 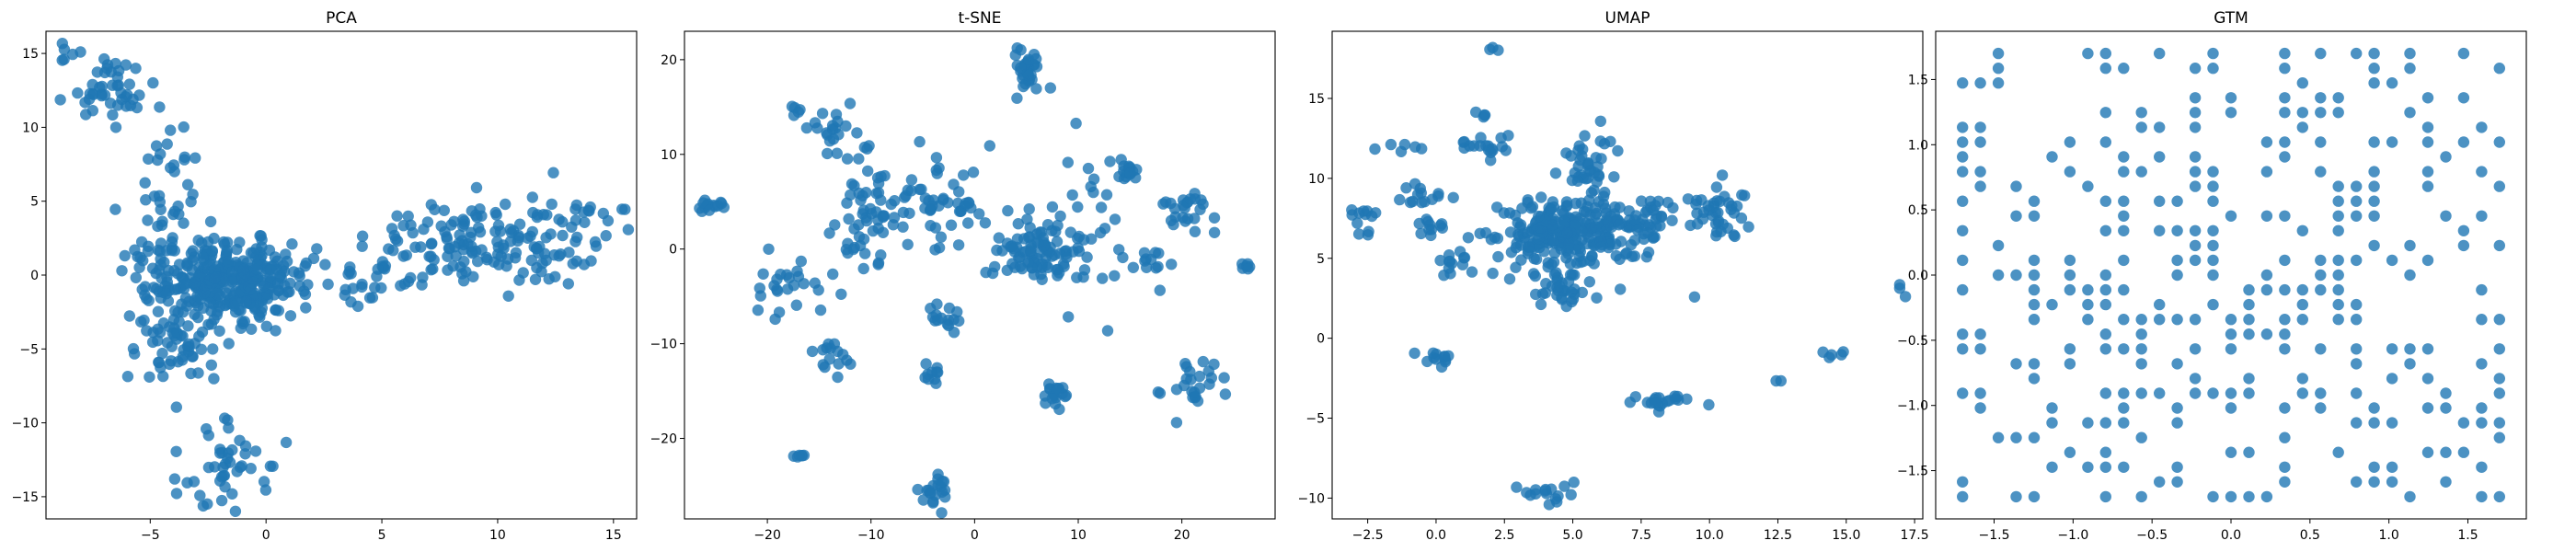 What do you see at coordinates (1918, 210) in the screenshot?
I see `gtm-y-tick-label: 0.5` at bounding box center [1918, 210].